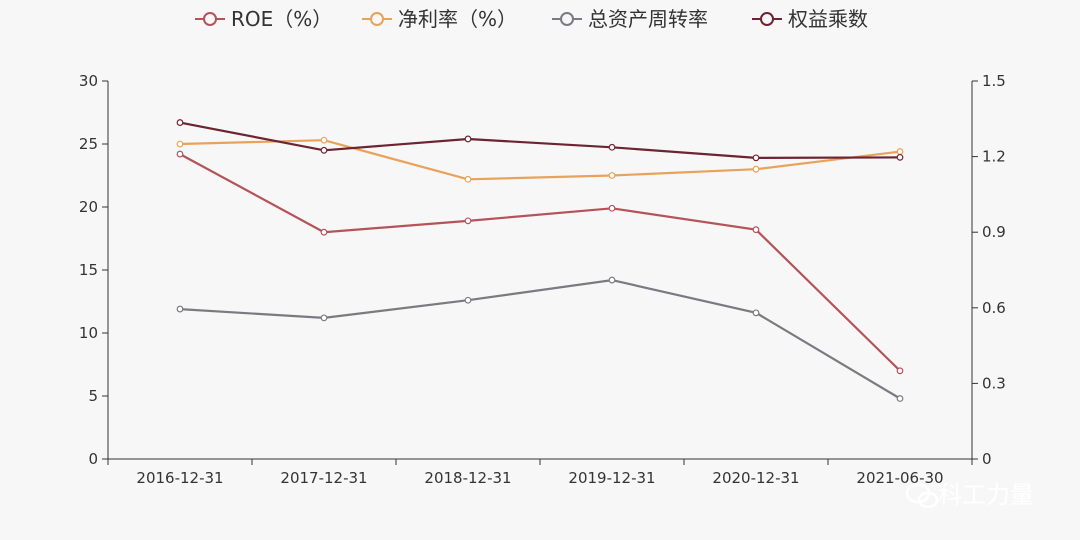  What do you see at coordinates (994, 383) in the screenshot?
I see `y-right-tick-label: 0.3` at bounding box center [994, 383].